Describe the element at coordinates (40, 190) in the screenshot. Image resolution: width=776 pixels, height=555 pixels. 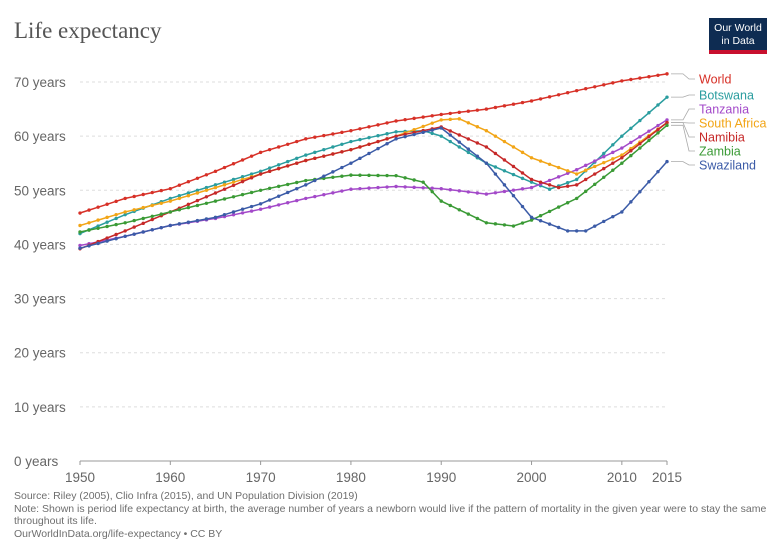
I see `y-tick-label: 50 years` at that location.